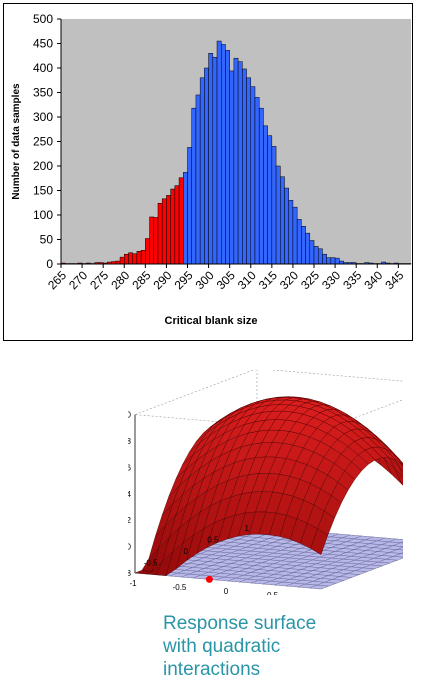 The width and height of the screenshot is (431, 700). I want to click on y-axis-label: Number of data samples, so click(16, 141).